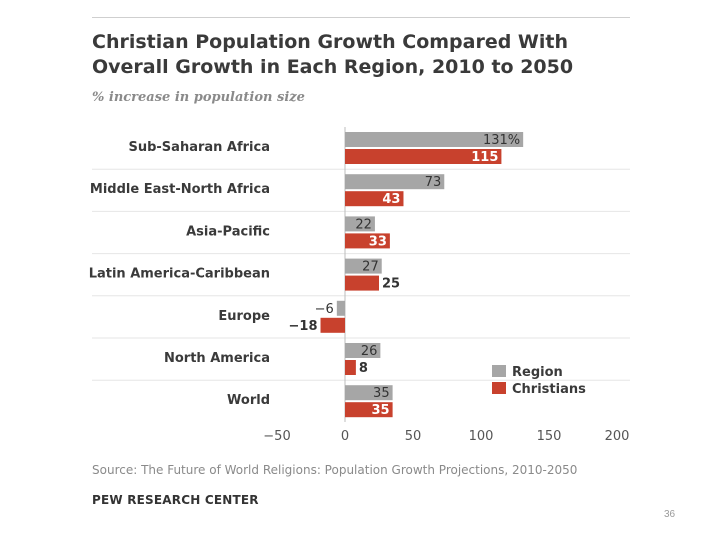 The image size is (720, 540). What do you see at coordinates (413, 436) in the screenshot?
I see `x-tick-label: 50` at bounding box center [413, 436].